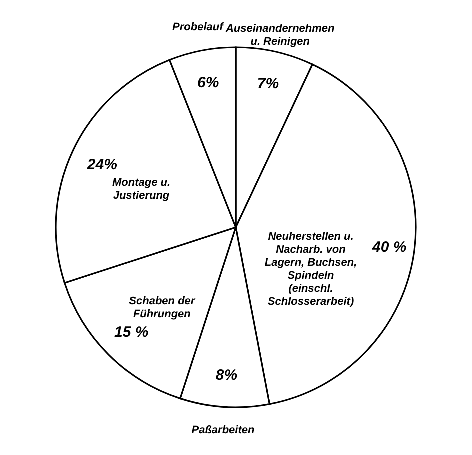  I want to click on slice-label: Schaben der Führungen, so click(162, 307).